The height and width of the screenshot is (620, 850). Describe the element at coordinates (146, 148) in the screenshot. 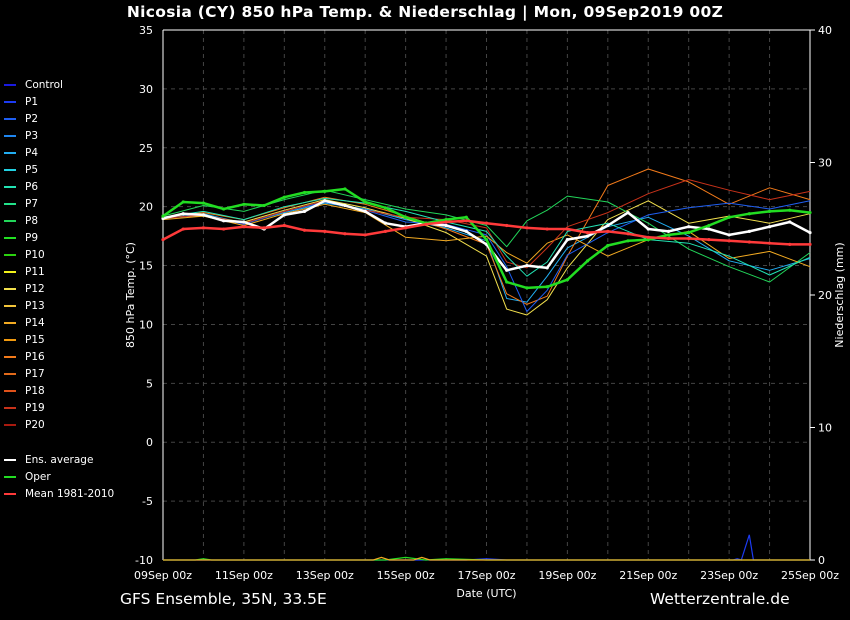

I see `y-tick-label: 25` at that location.